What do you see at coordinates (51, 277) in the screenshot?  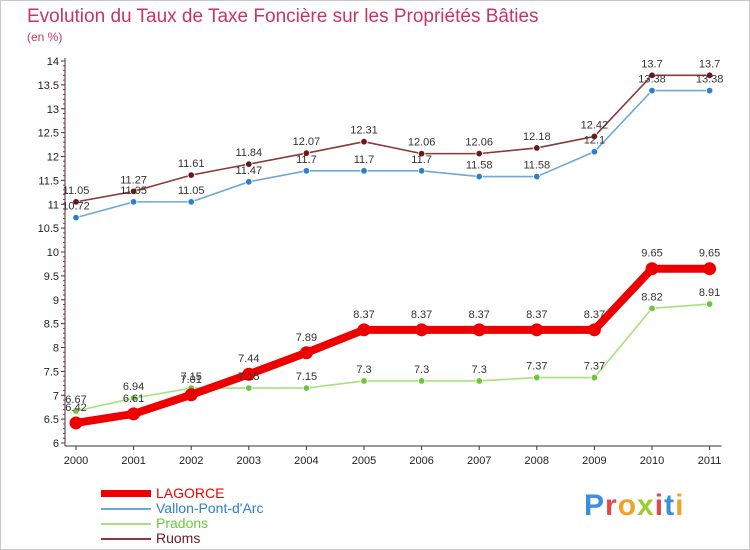 I see `y-tick-label: 9.5` at bounding box center [51, 277].